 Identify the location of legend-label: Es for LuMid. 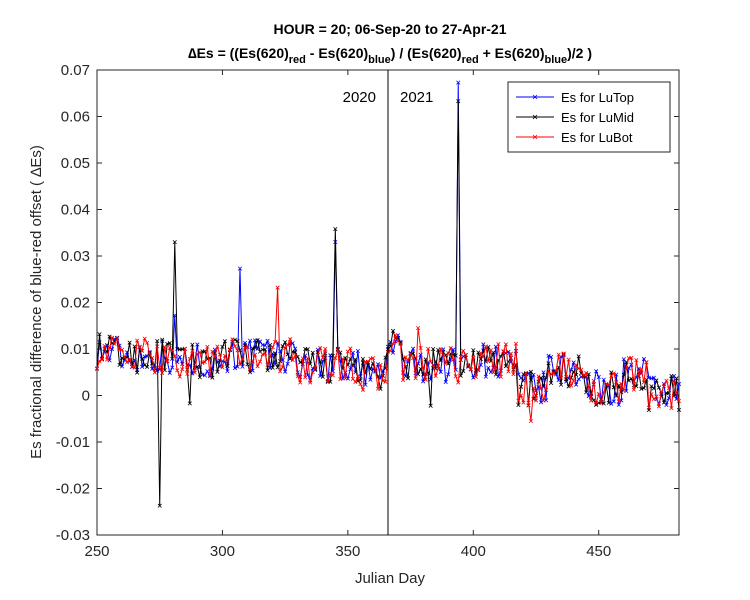
(597, 117).